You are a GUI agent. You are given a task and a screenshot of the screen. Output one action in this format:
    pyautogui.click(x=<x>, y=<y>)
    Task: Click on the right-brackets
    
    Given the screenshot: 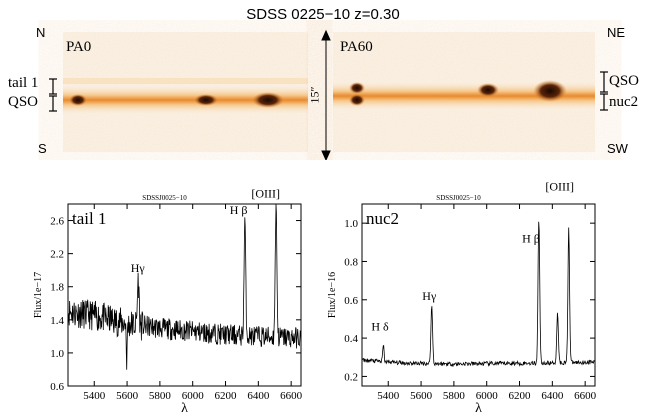 What is the action you would take?
    pyautogui.click(x=604, y=91)
    